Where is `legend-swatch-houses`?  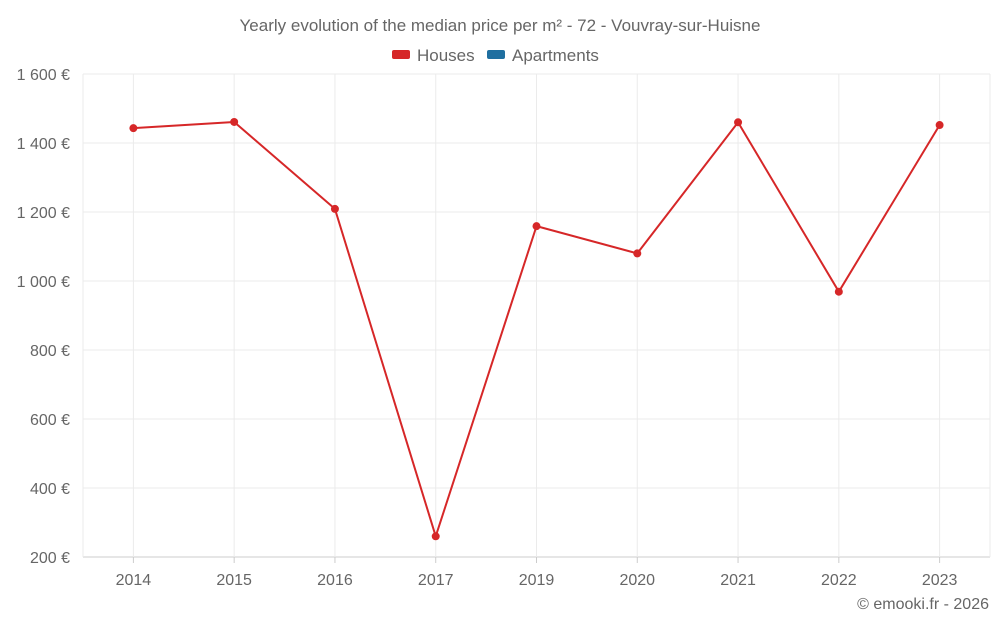
legend-swatch-houses is located at coordinates (401, 54).